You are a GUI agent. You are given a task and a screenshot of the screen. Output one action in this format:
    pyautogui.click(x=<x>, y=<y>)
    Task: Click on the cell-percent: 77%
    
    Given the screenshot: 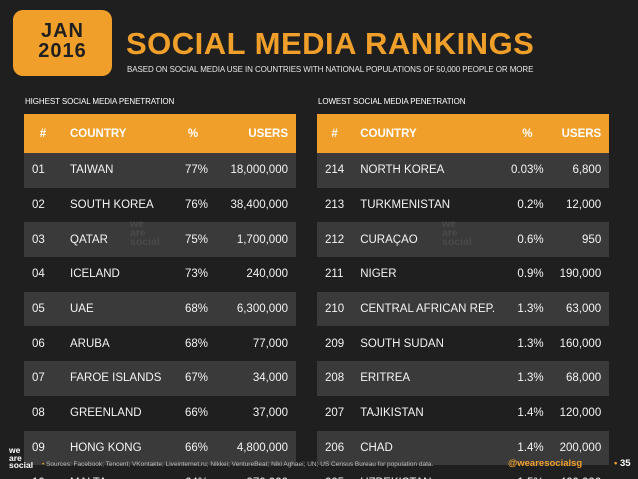 What is the action you would take?
    pyautogui.click(x=193, y=170)
    